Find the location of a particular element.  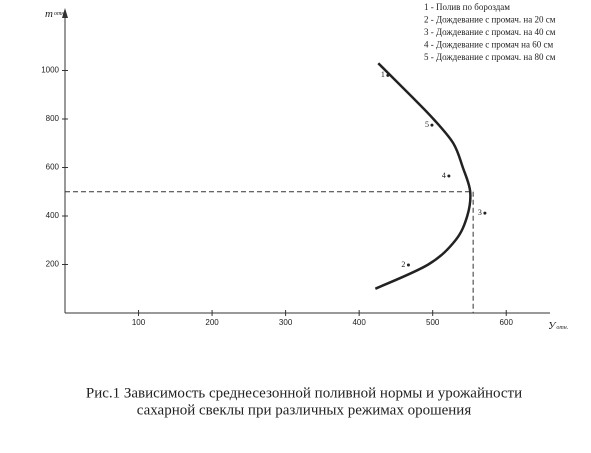

legend-entry: 3 - Дождевание с промач. на 40 см is located at coordinates (490, 32).